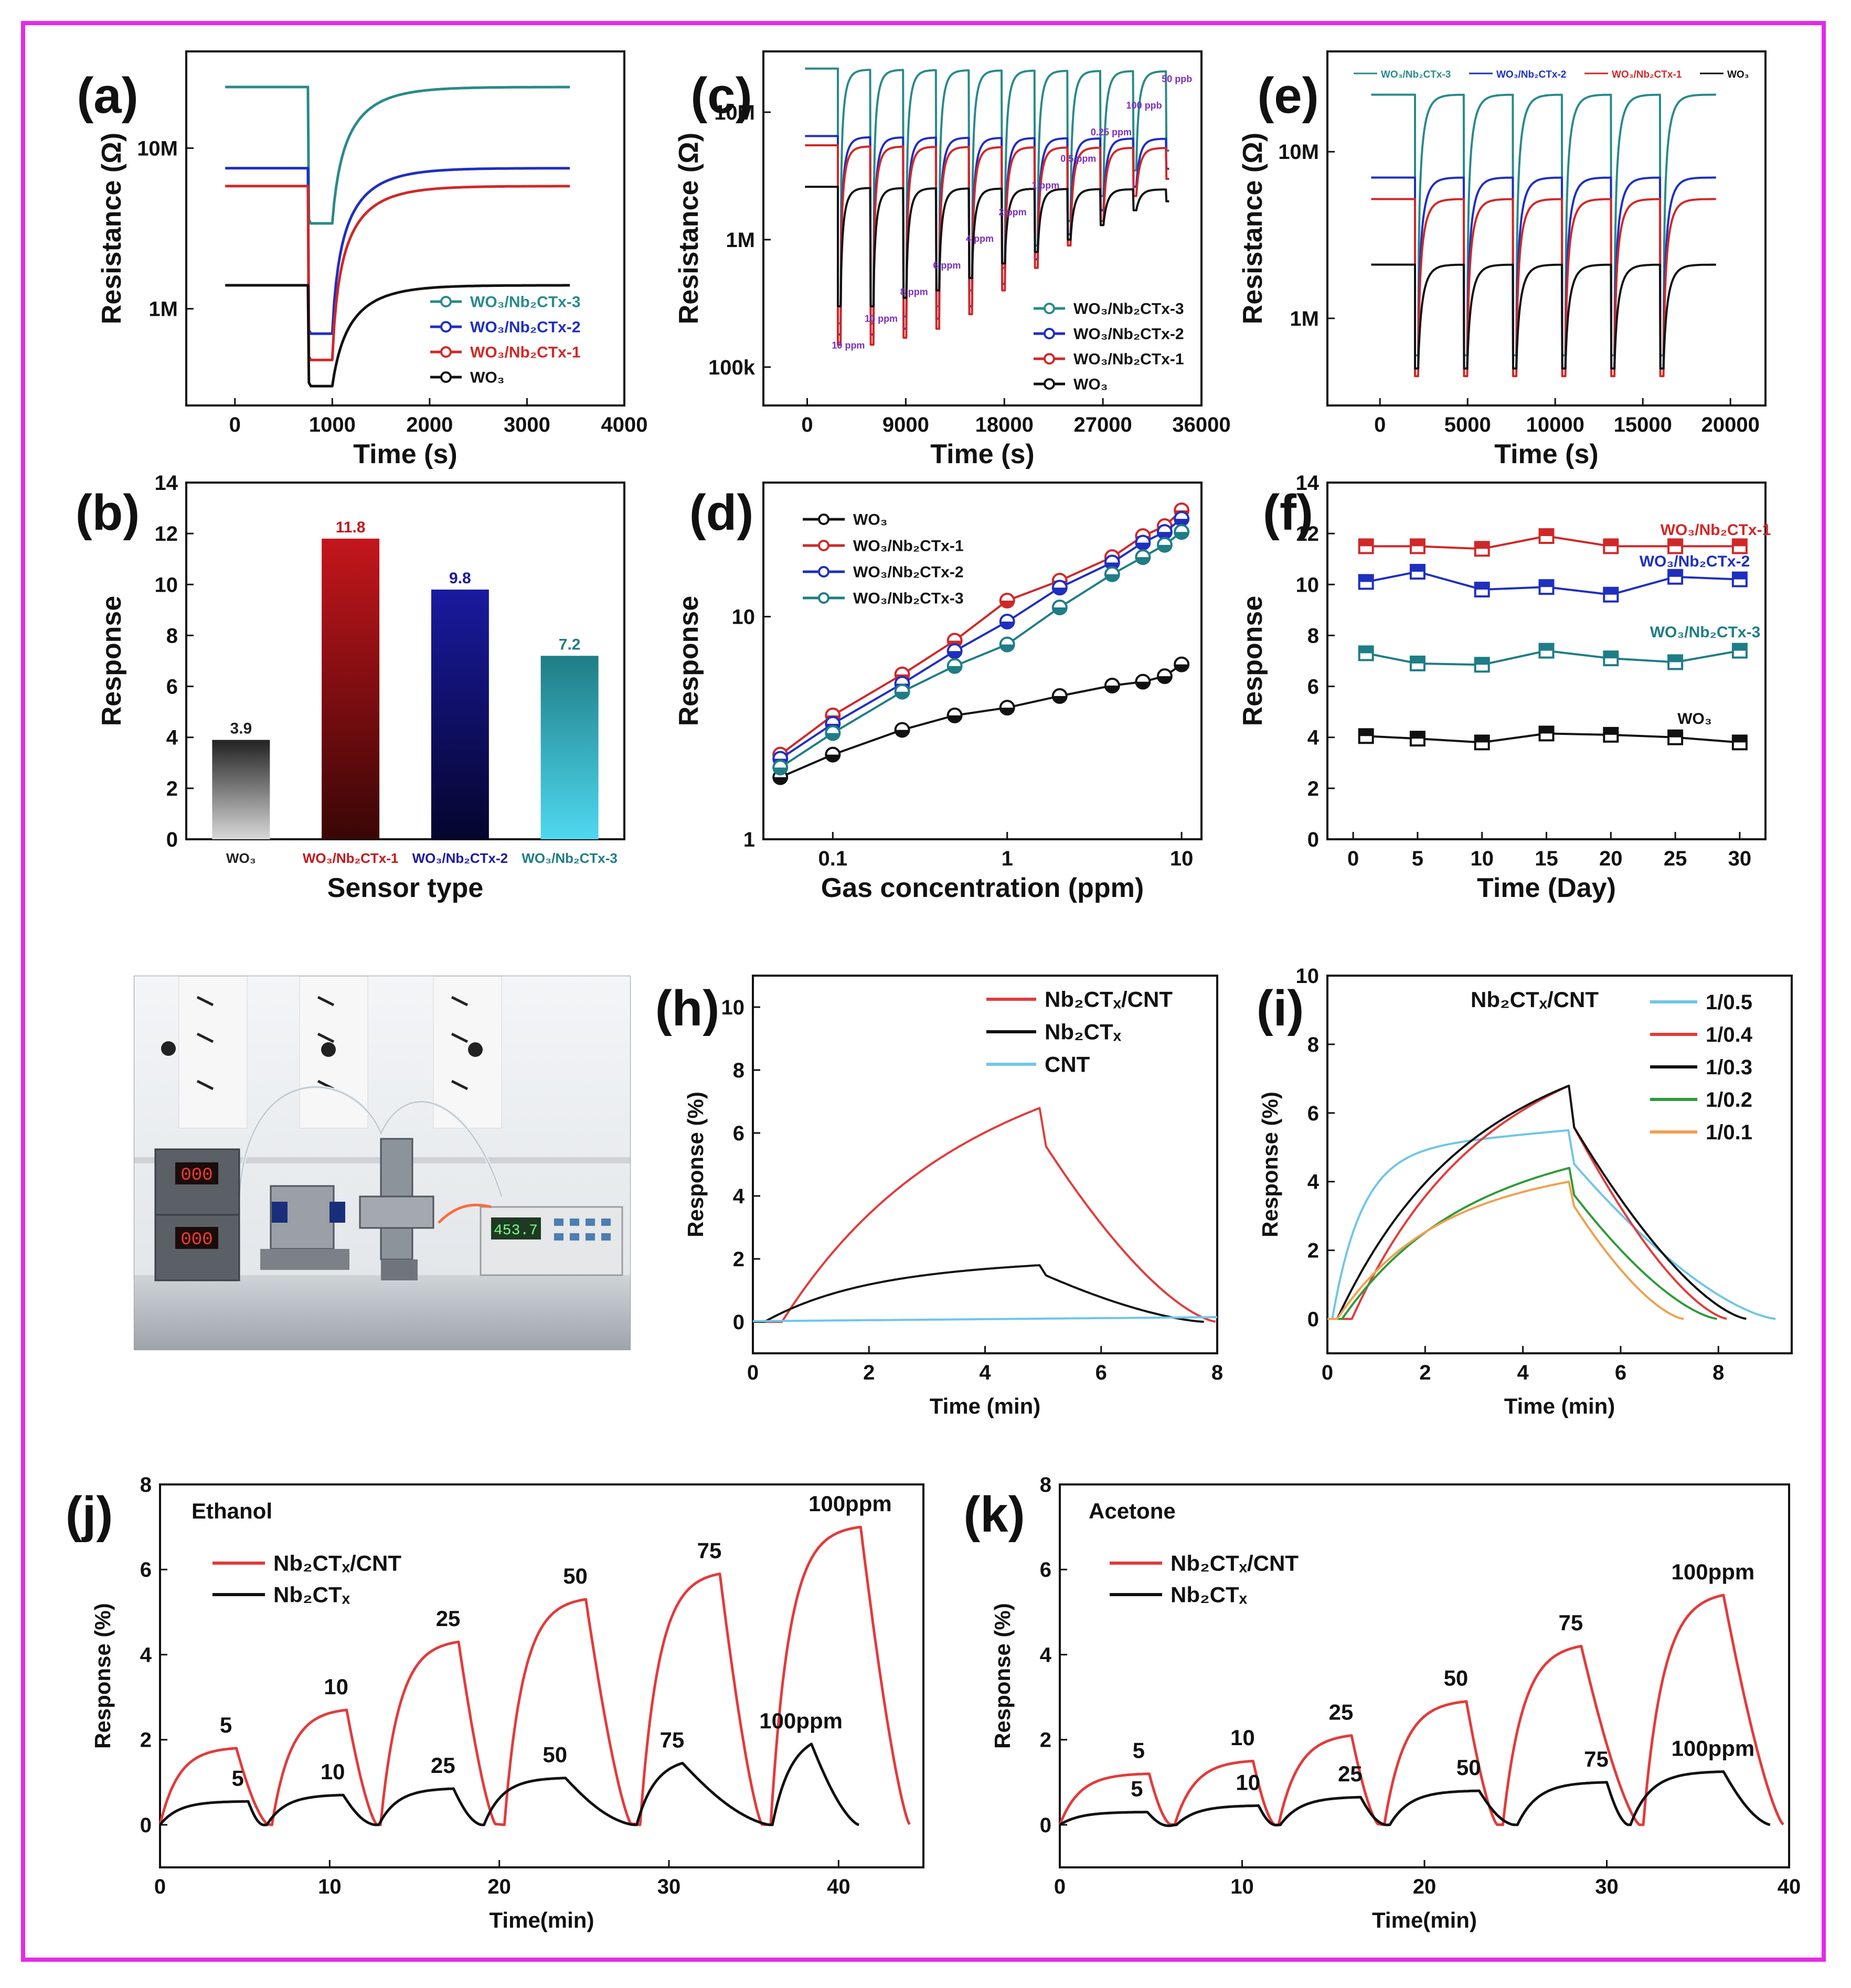  I want to click on y-tick-label-h: 4, so click(739, 1196).